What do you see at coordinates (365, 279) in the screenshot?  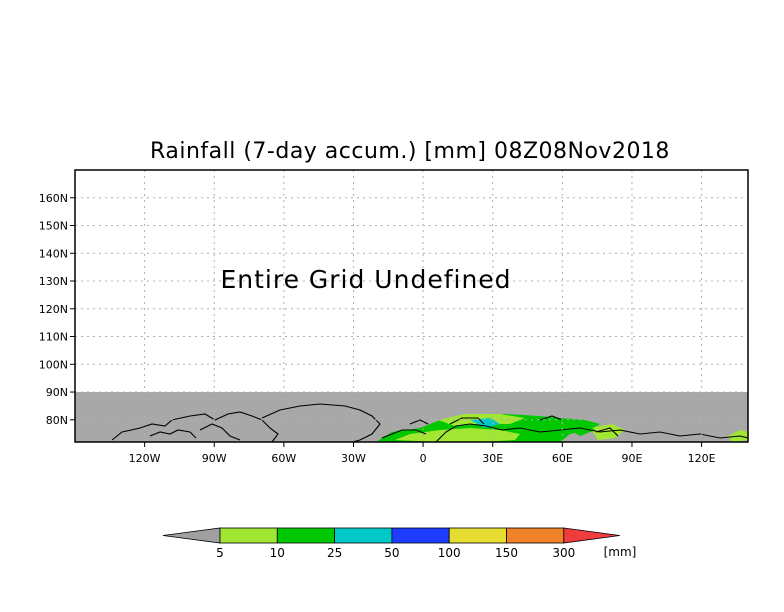 I see `undefined-grid-message: Entire Grid Undefined` at bounding box center [365, 279].